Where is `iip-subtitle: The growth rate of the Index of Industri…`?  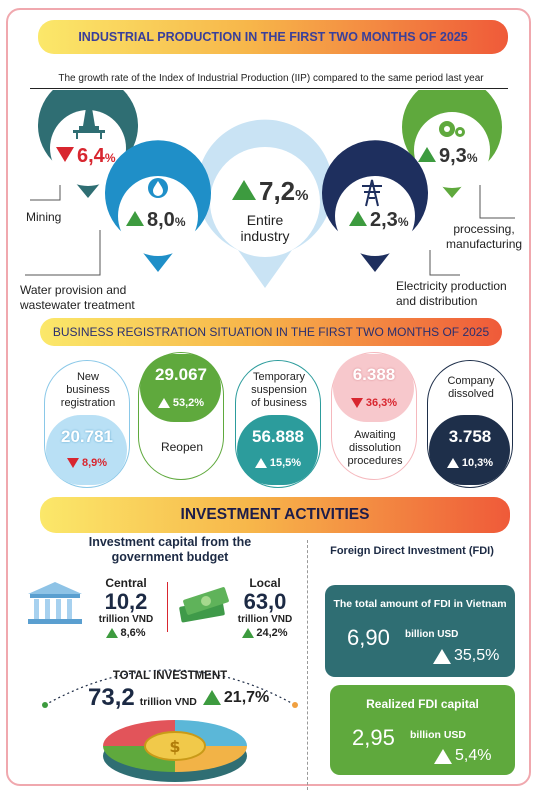
iip-subtitle: The growth rate of the Index of Industri… is located at coordinates (271, 78).